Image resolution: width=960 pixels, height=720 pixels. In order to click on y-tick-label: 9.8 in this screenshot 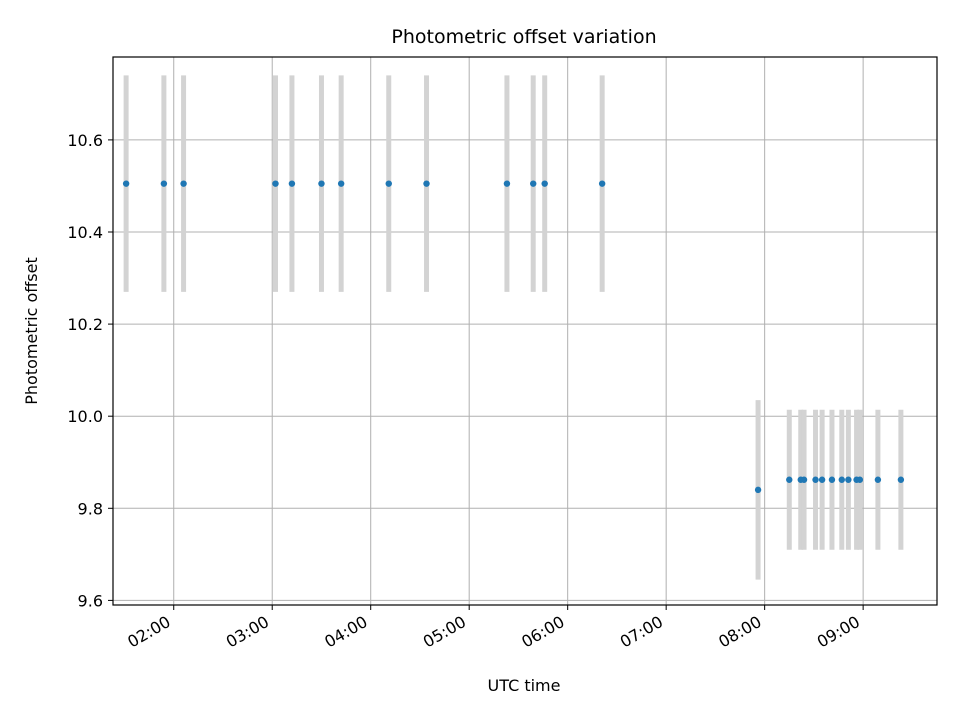, I will do `click(90, 508)`.